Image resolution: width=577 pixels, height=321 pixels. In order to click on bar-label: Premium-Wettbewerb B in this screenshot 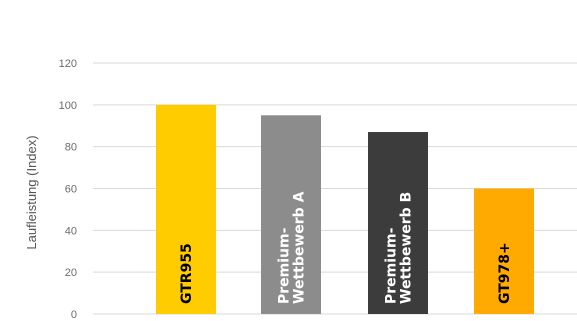, I will do `click(399, 248)`.